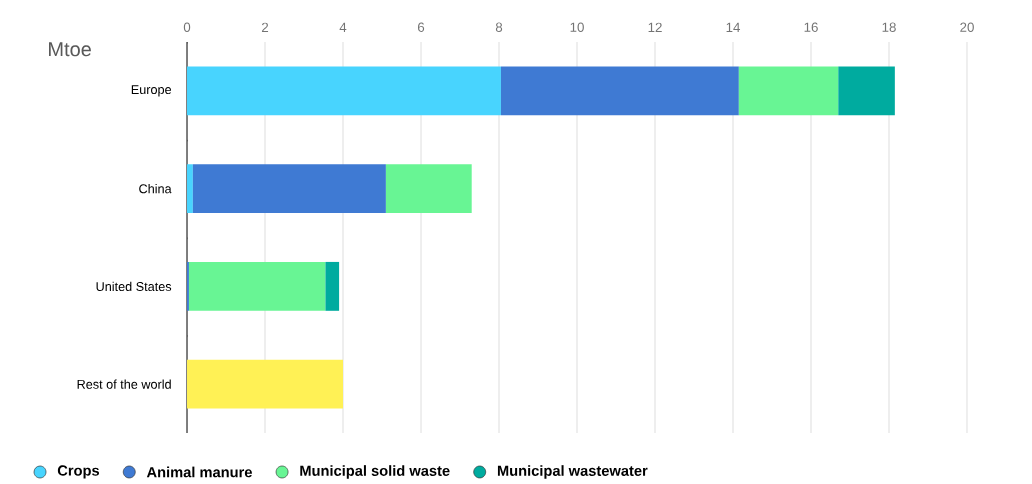 The width and height of the screenshot is (1032, 484). What do you see at coordinates (124, 384) in the screenshot?
I see `y-tick-label: Rest of the world` at bounding box center [124, 384].